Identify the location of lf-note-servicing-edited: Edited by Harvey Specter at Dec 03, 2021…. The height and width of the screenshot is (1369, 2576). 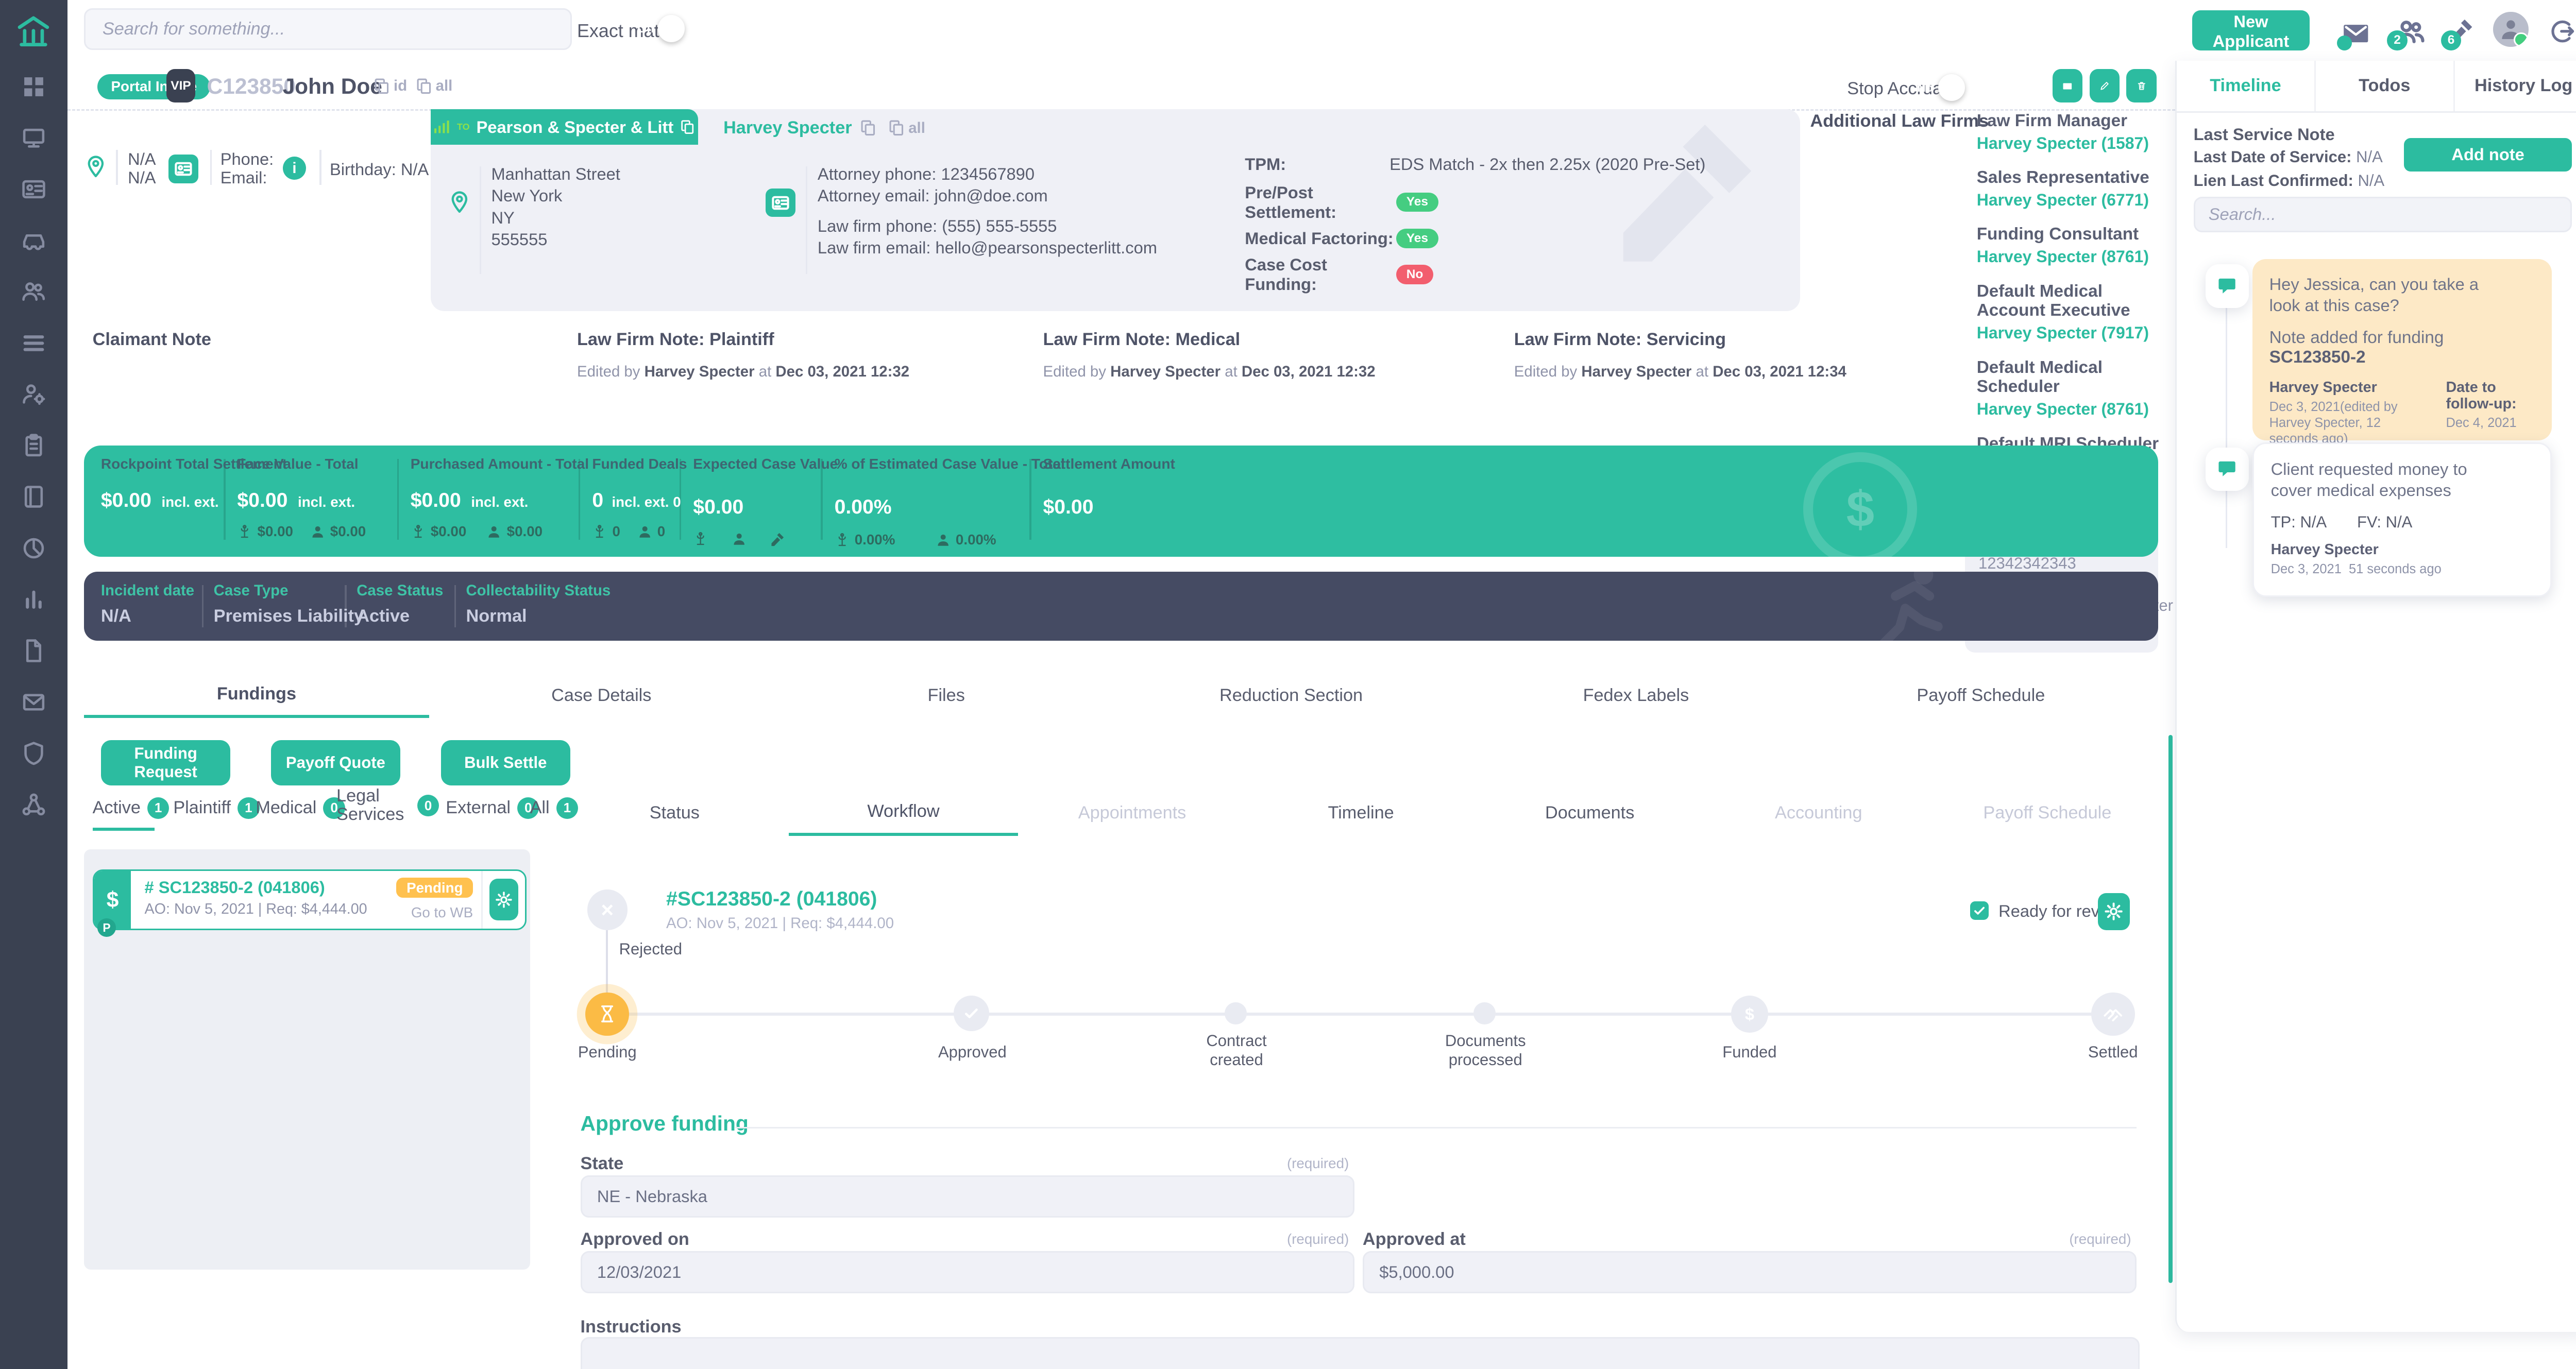
(1680, 372).